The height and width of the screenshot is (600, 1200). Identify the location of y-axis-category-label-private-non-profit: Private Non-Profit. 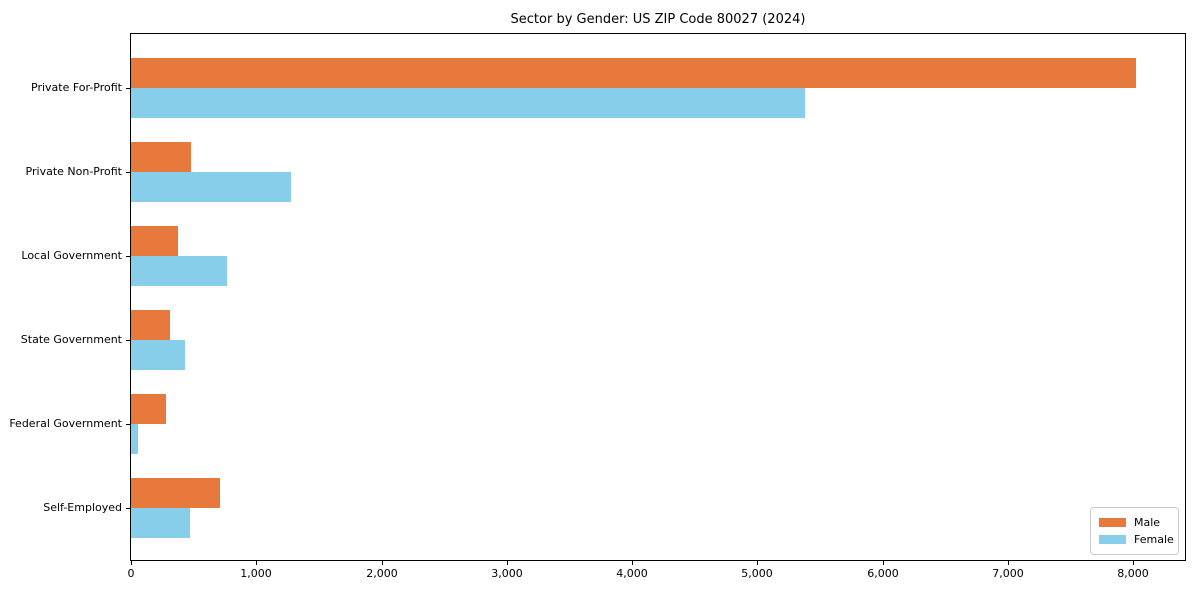
(73, 171).